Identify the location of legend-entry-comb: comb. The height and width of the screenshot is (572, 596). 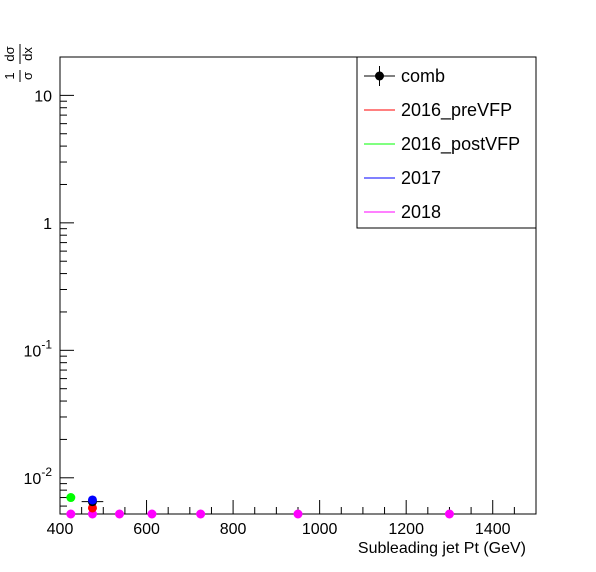
(404, 76).